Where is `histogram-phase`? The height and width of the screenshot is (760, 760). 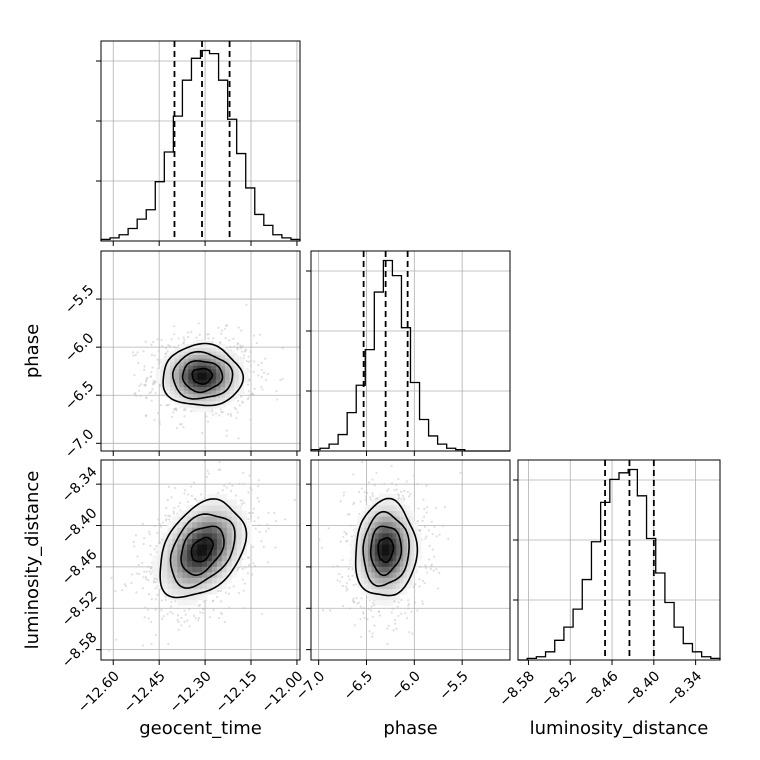
histogram-phase is located at coordinates (410, 355).